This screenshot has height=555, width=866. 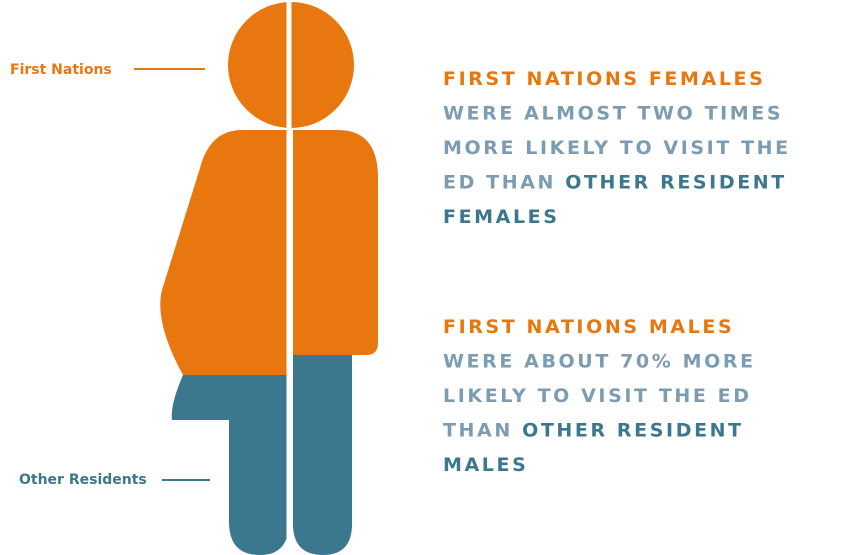 I want to click on statement-line: ED THAN OTHER RESIDENT, so click(x=615, y=183).